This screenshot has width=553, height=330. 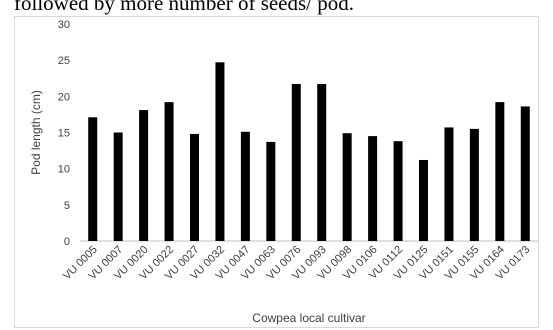 What do you see at coordinates (64, 25) in the screenshot?
I see `y-tick-label: 30` at bounding box center [64, 25].